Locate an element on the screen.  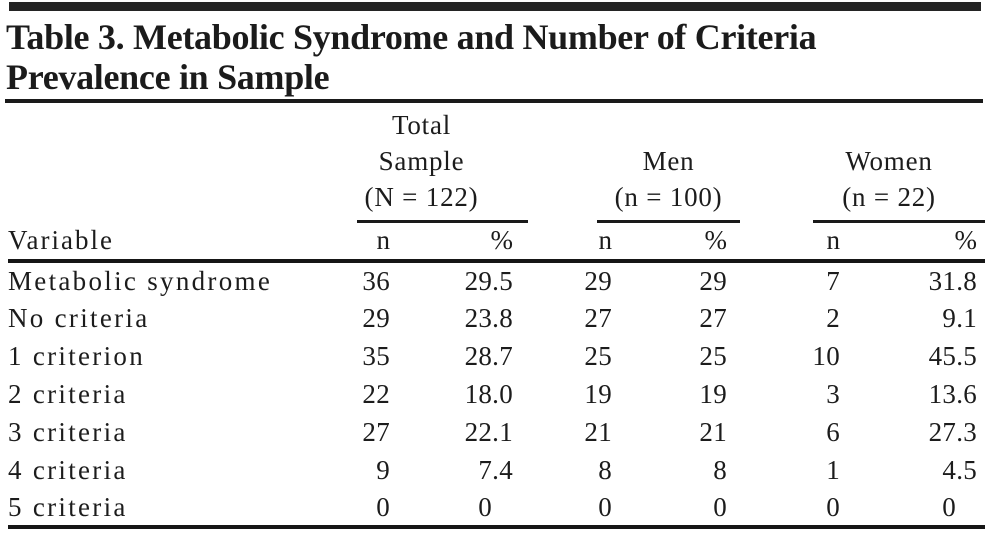
group-label-women: Women (n = 22) is located at coordinates (899, 183).